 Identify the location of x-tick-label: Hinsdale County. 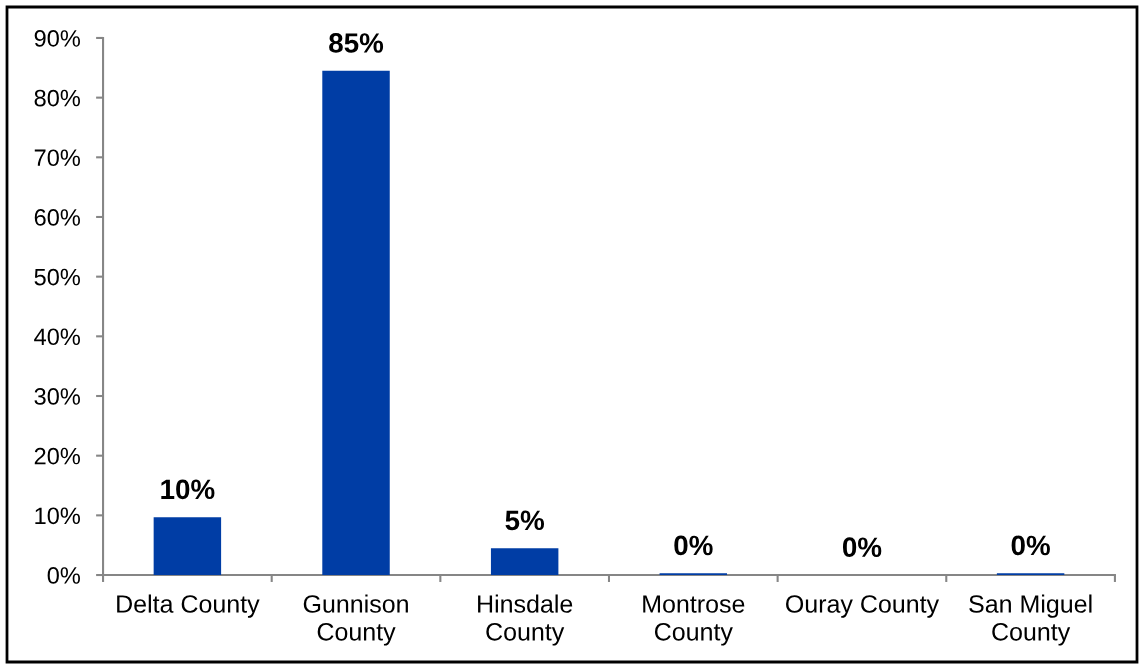
(525, 620).